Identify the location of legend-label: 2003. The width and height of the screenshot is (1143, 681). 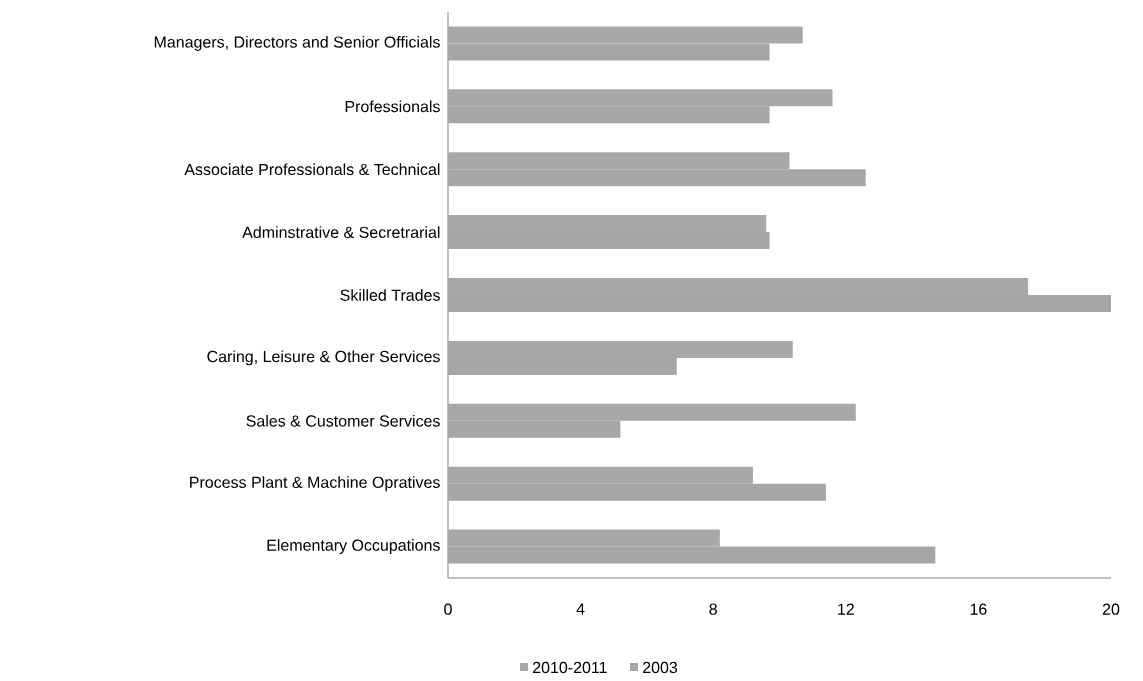
(660, 667).